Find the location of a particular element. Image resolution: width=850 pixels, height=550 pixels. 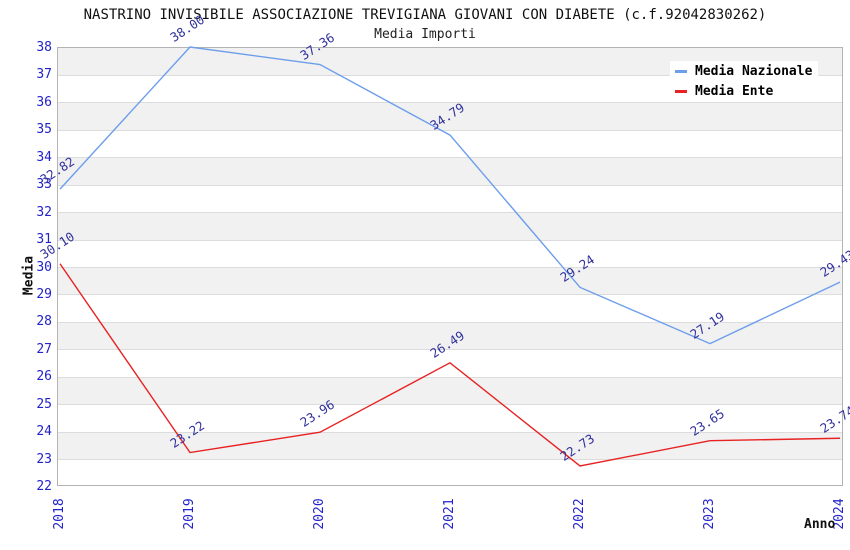

y-tick-label: 34 is located at coordinates (44, 157).